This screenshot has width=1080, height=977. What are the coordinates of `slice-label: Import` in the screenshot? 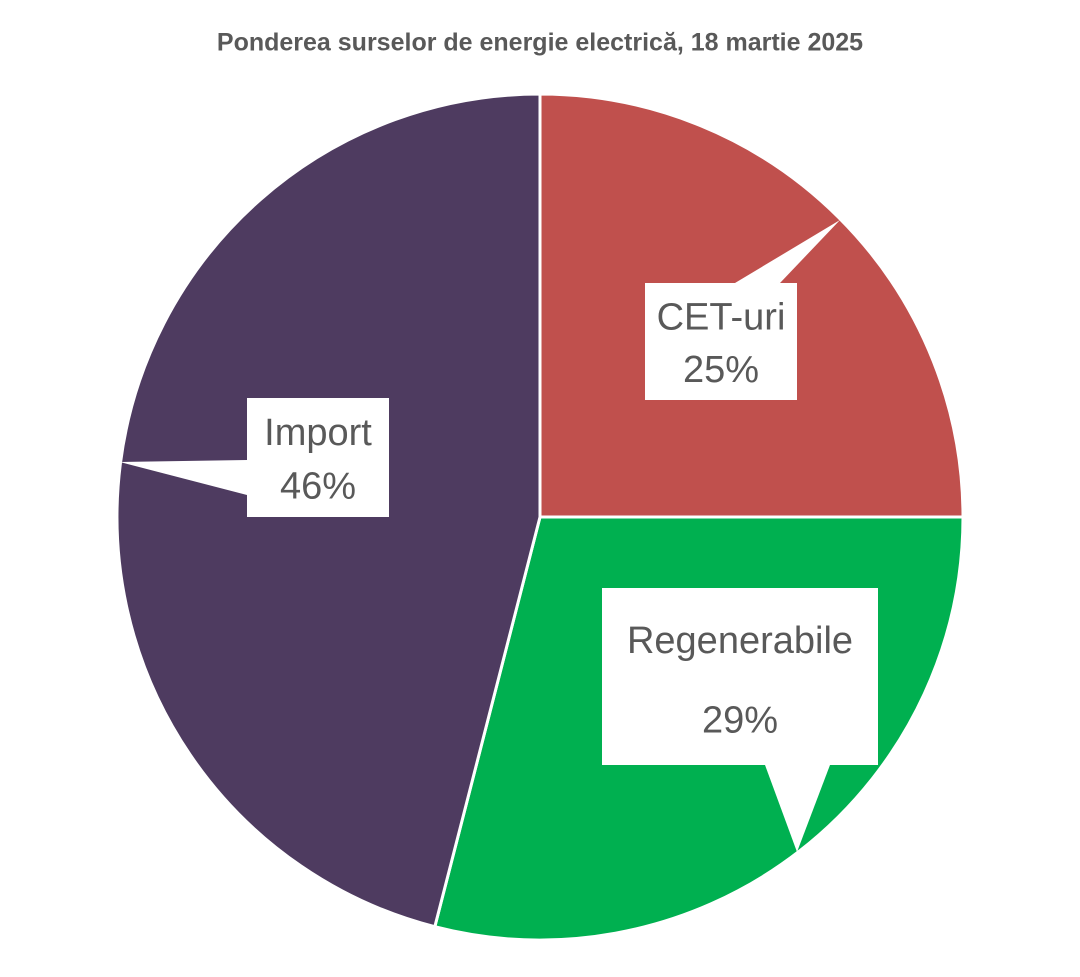 It's located at (318, 433).